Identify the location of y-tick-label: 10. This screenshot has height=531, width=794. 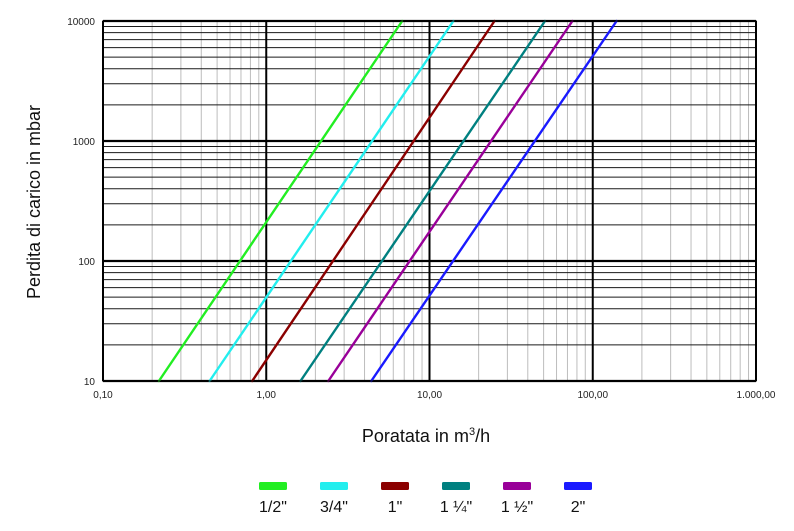
(90, 382).